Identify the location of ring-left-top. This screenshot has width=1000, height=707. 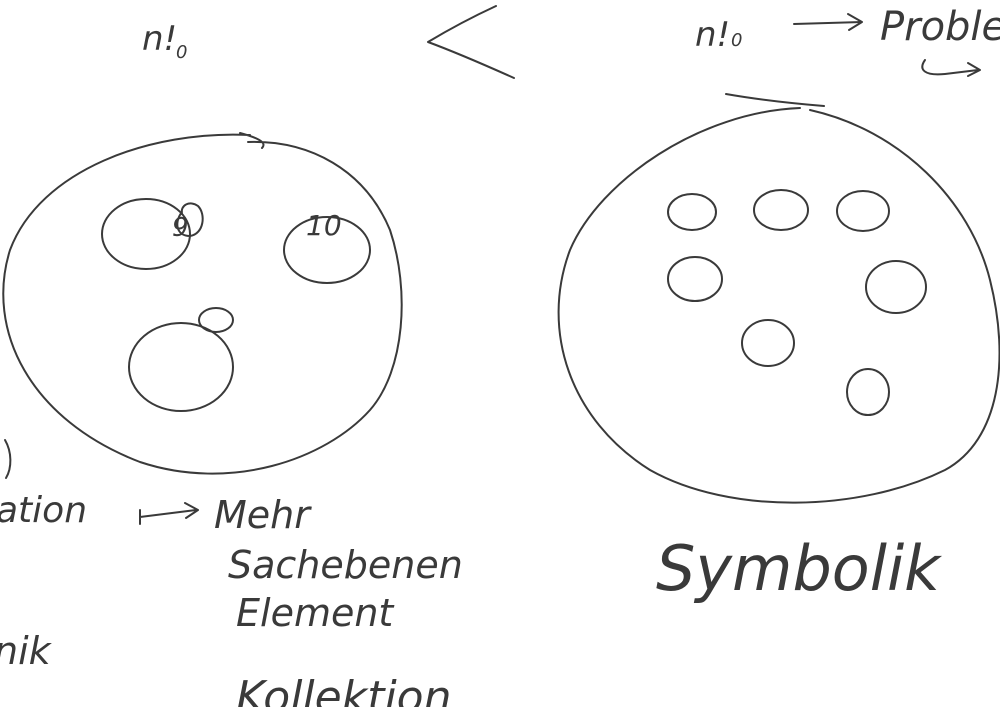
(146, 234).